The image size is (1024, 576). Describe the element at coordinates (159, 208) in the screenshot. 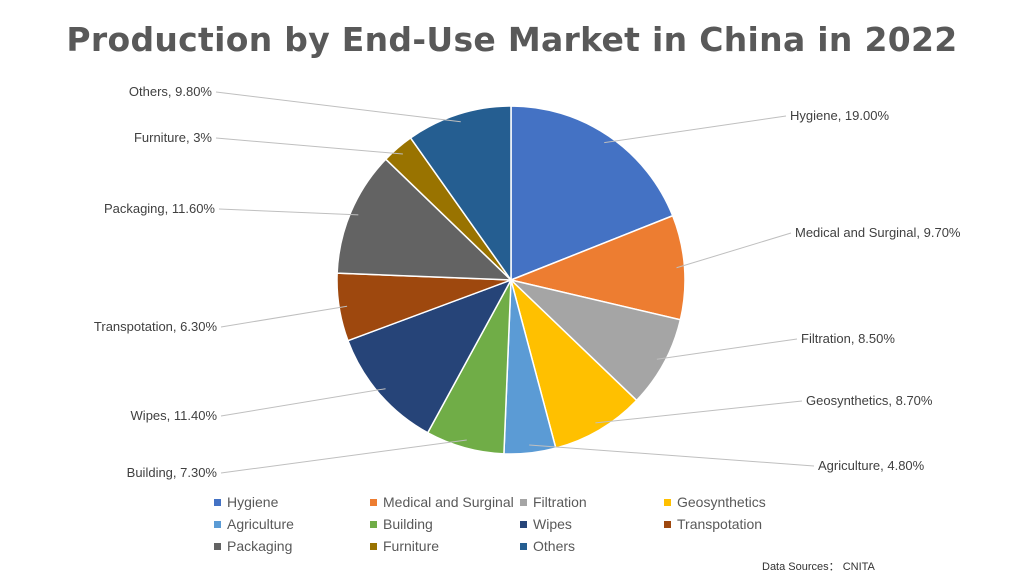

I see `data-label: Packaging, 11.60%` at that location.